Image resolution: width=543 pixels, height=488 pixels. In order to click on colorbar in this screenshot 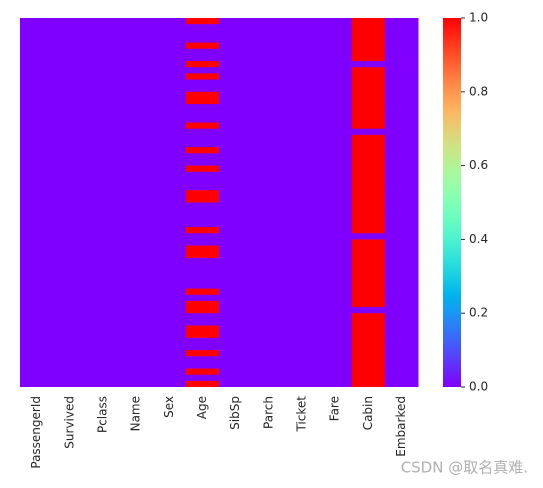, I will do `click(452, 202)`.